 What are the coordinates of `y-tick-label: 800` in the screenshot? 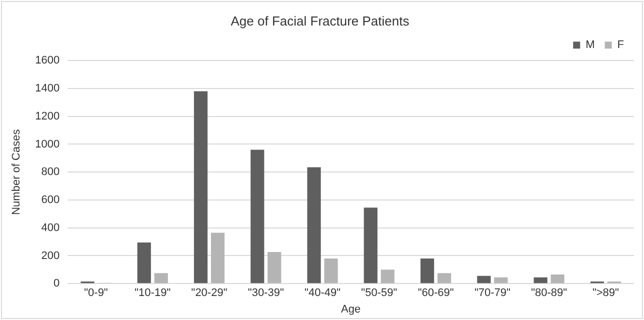 It's located at (50, 172).